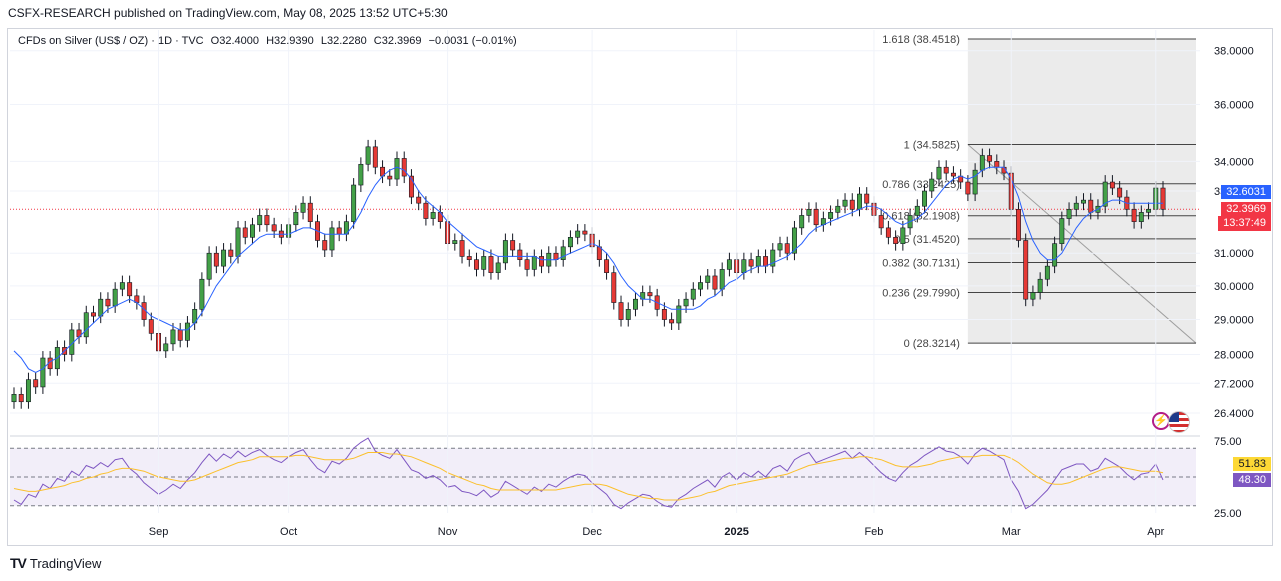 The image size is (1281, 581). Describe the element at coordinates (18, 563) in the screenshot. I see `tradingview-logo-icon: TV` at that location.